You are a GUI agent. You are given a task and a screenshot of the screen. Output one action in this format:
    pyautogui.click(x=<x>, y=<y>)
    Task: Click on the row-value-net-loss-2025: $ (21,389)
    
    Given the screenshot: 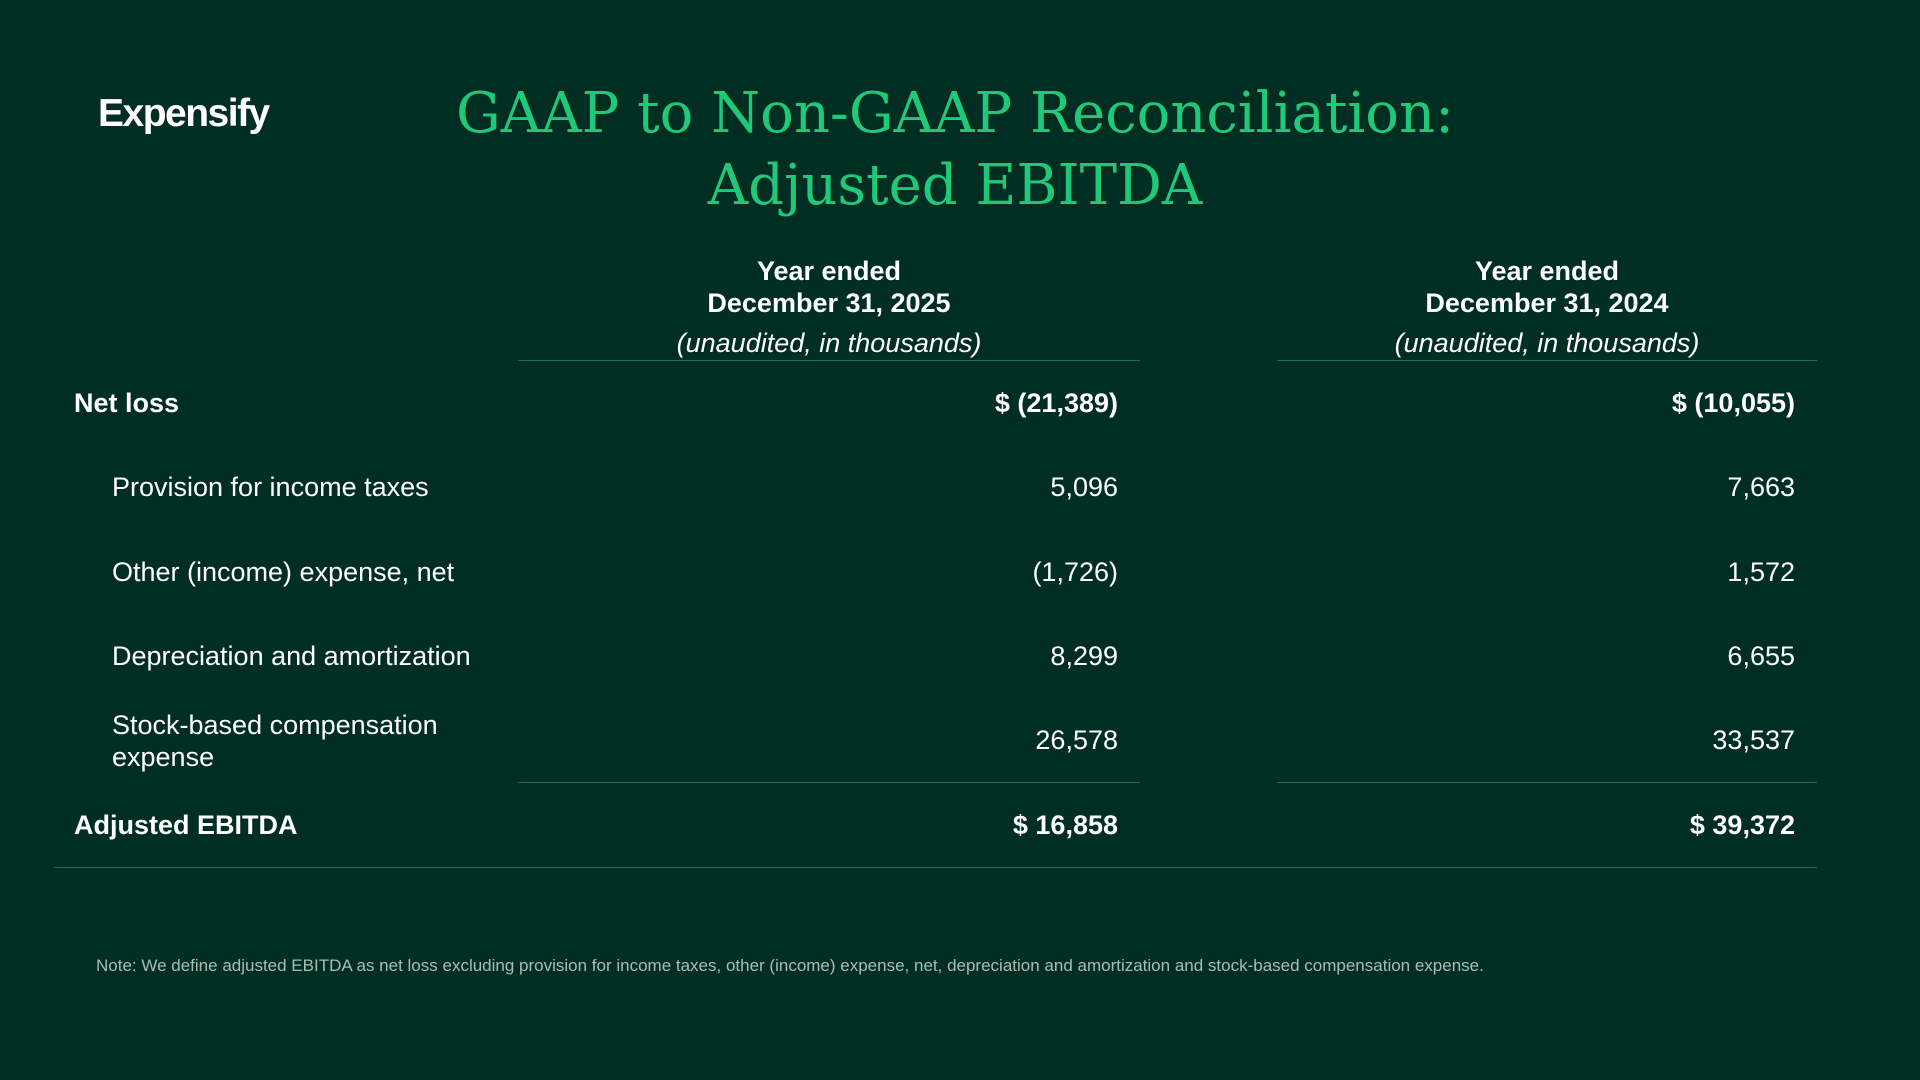 What is the action you would take?
    pyautogui.click(x=1056, y=403)
    